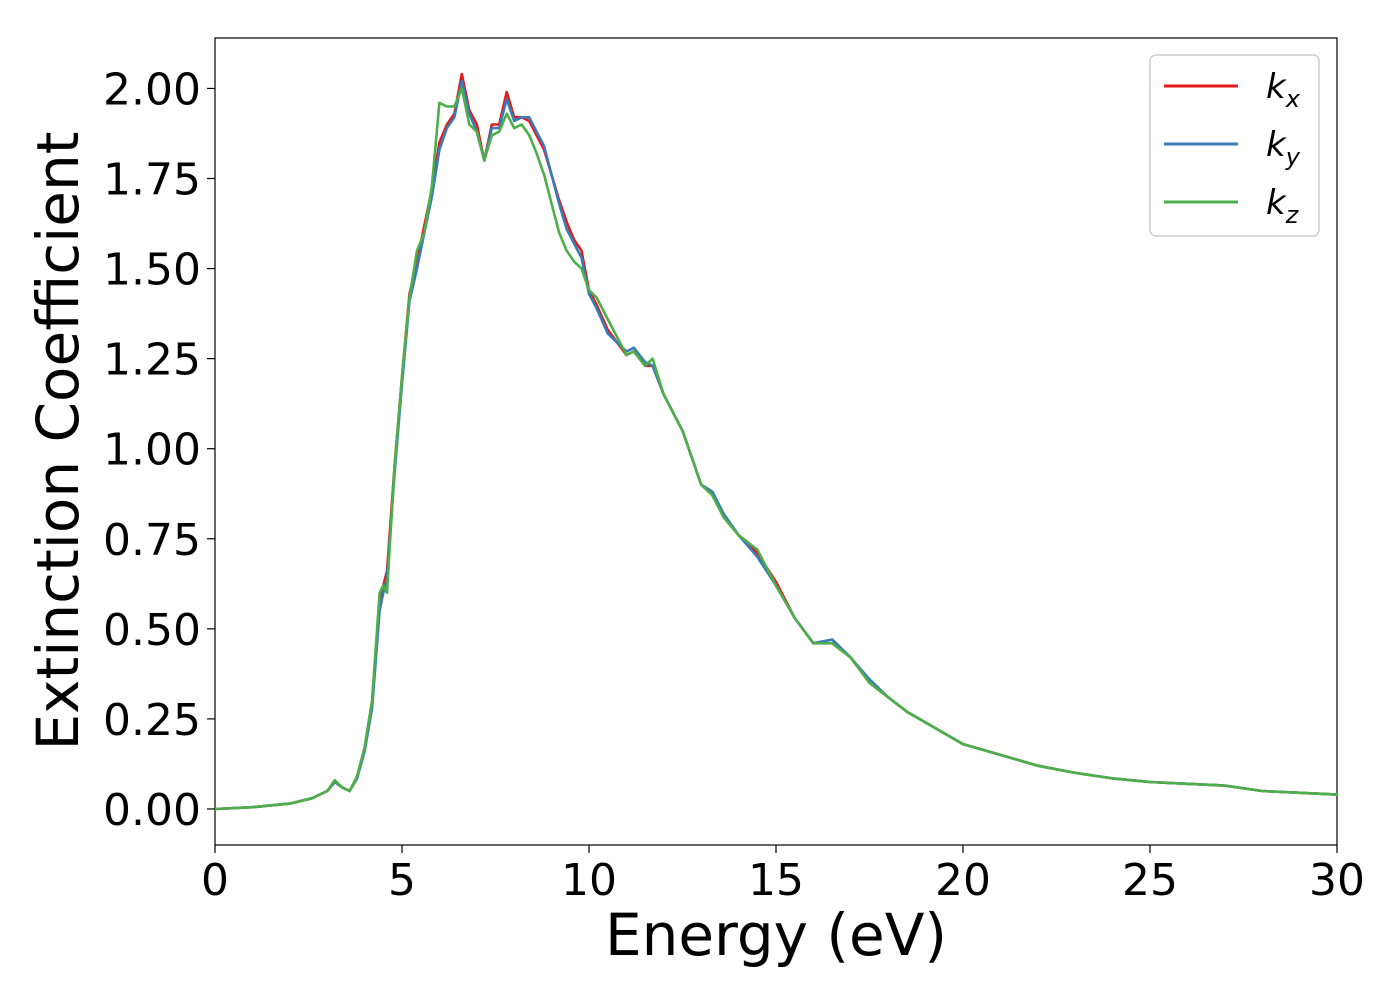 This screenshot has height=1000, width=1400. Describe the element at coordinates (1150, 880) in the screenshot. I see `x-tick-label: 25` at that location.